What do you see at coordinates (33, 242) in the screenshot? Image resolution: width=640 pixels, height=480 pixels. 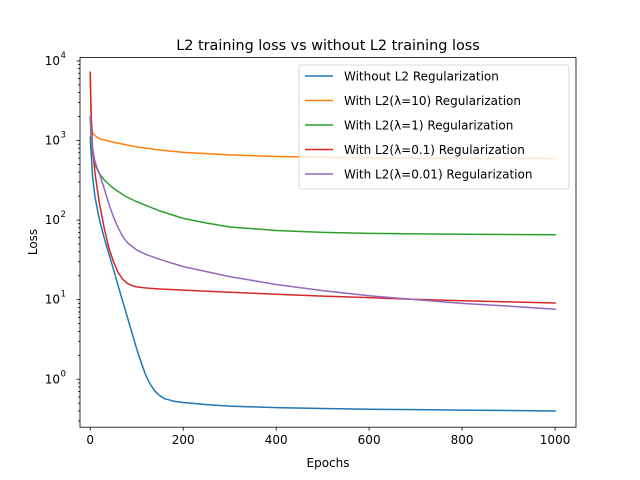 I see `y-axis-label: Loss` at bounding box center [33, 242].